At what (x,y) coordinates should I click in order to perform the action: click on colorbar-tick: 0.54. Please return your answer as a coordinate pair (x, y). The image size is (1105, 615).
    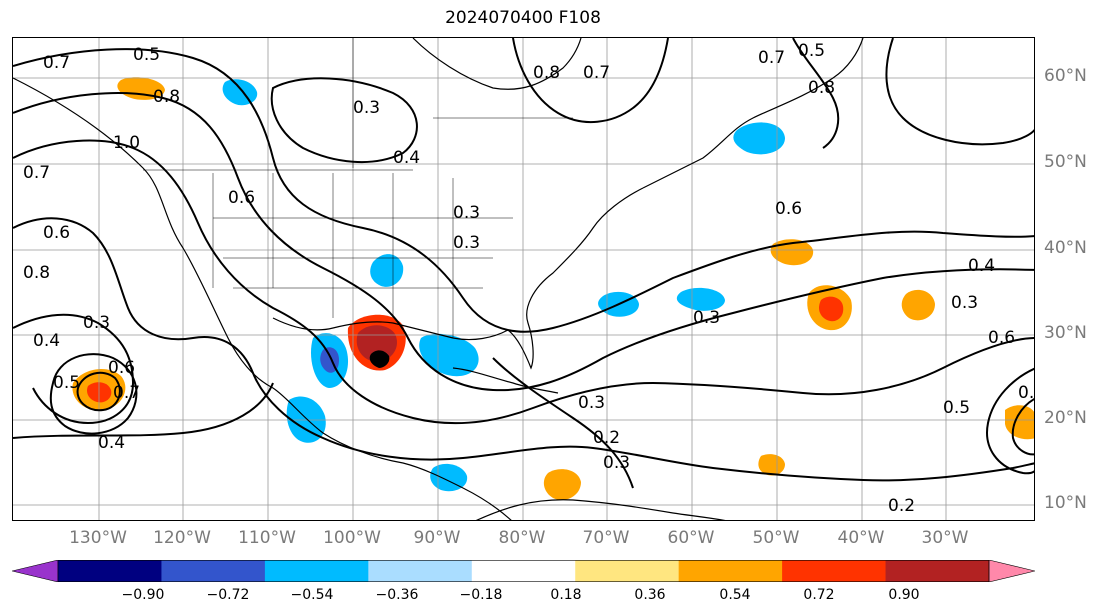
    Looking at the image, I should click on (735, 595).